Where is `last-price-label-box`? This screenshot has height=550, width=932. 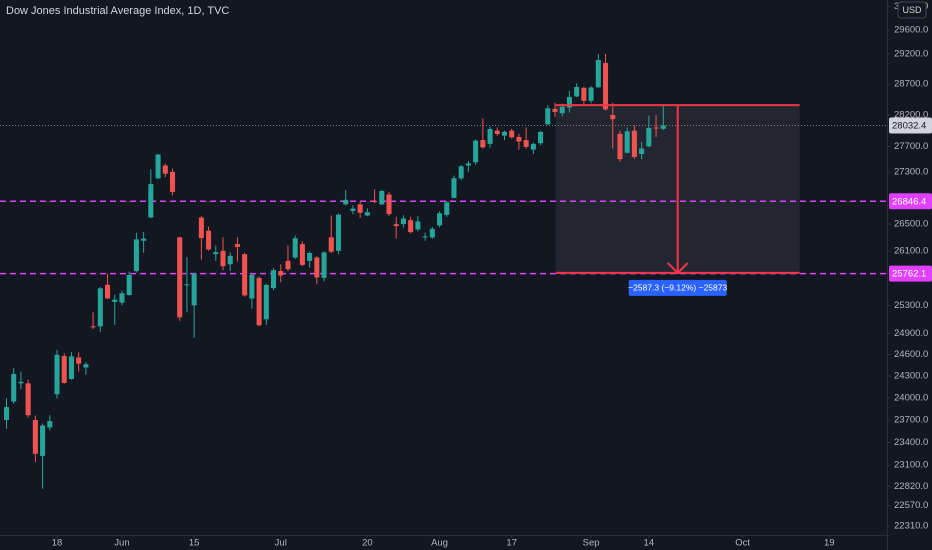
last-price-label-box is located at coordinates (910, 125).